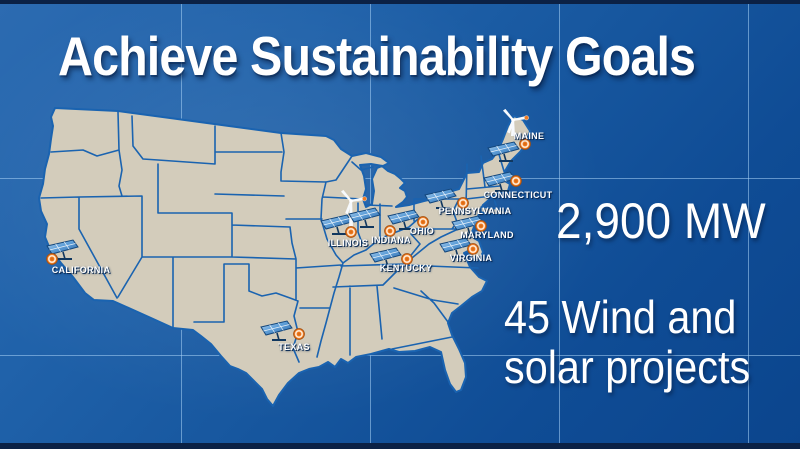 This screenshot has width=800, height=449. What do you see at coordinates (400, 446) in the screenshot?
I see `bottom-border-bar` at bounding box center [400, 446].